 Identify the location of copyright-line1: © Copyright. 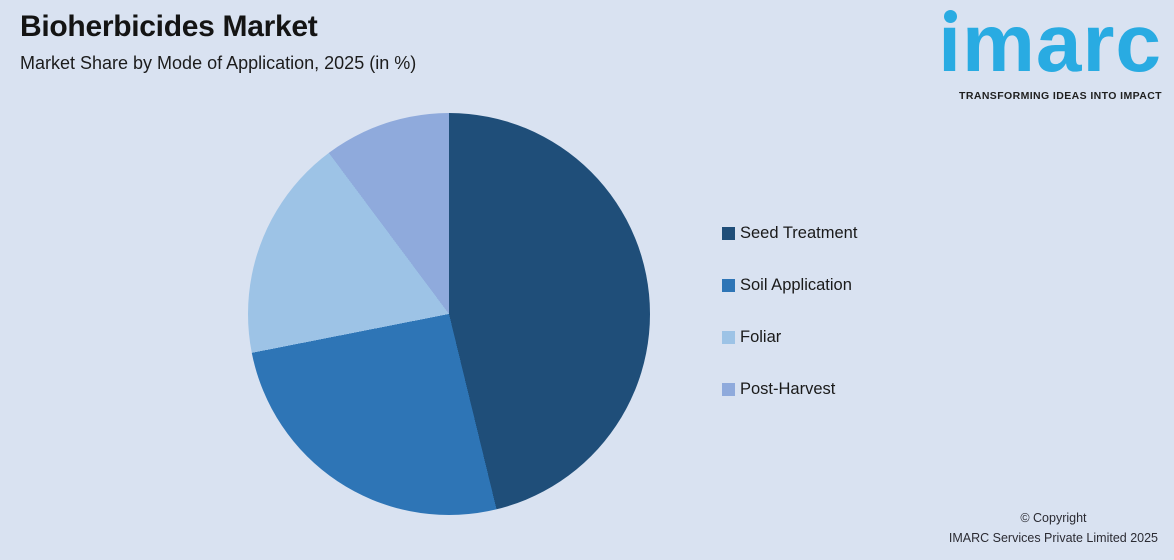
(1053, 518).